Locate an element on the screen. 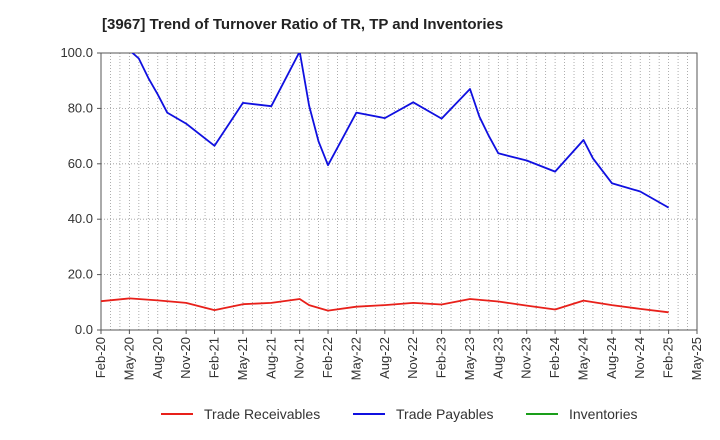 The height and width of the screenshot is (440, 720). x-tick-label: Nov-24 is located at coordinates (639, 358).